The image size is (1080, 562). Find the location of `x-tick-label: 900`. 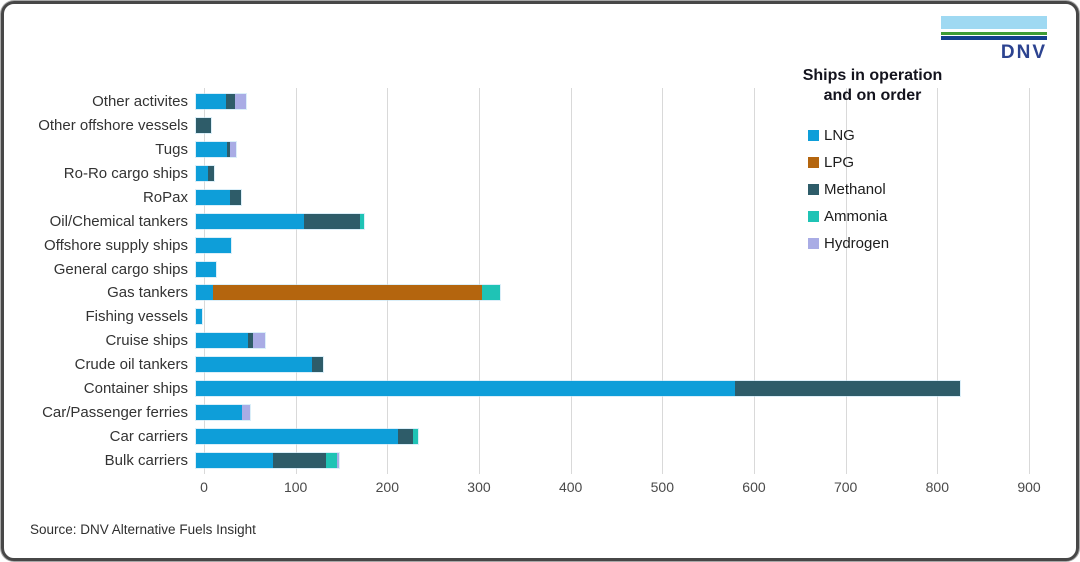

x-tick-label: 900 is located at coordinates (1029, 487).